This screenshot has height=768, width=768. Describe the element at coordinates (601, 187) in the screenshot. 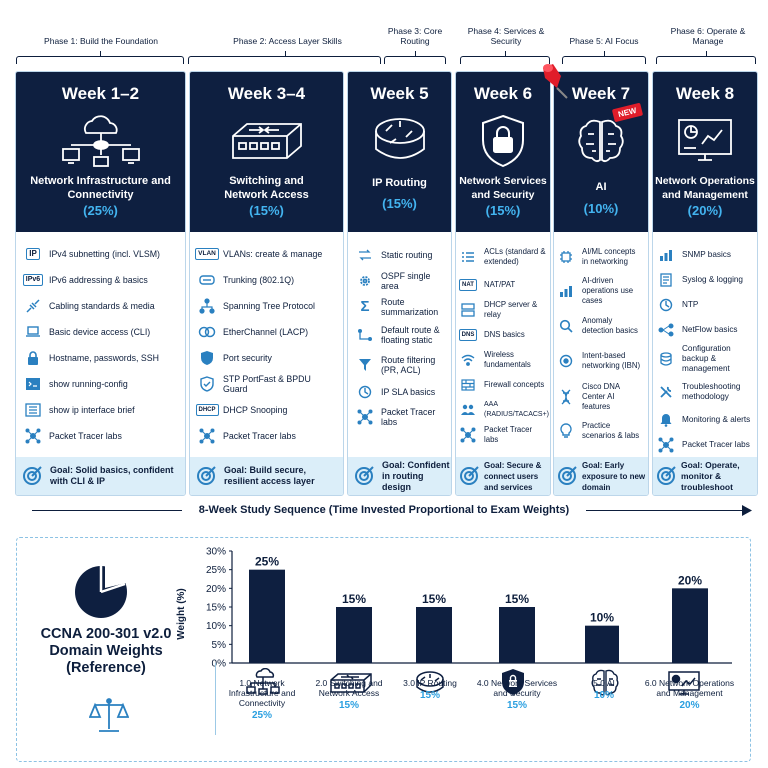

I see `domain-title: AI` at that location.